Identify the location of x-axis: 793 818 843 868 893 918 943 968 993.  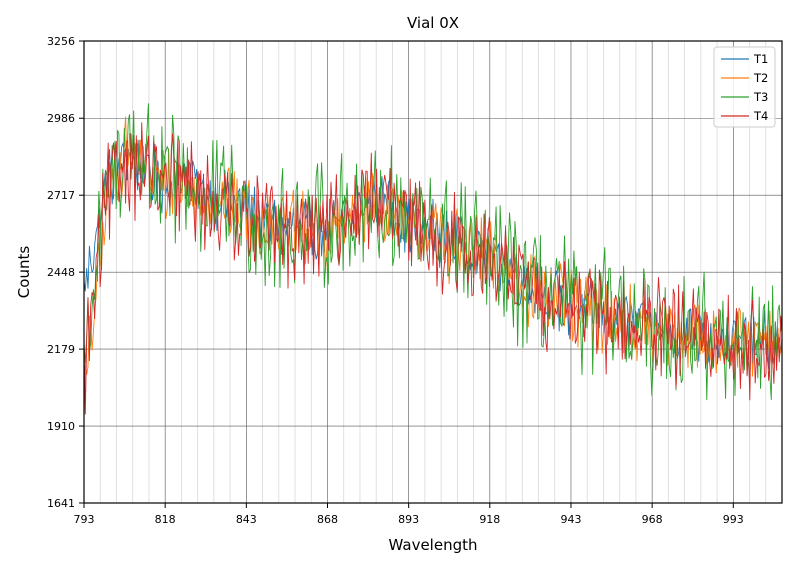
(409, 514).